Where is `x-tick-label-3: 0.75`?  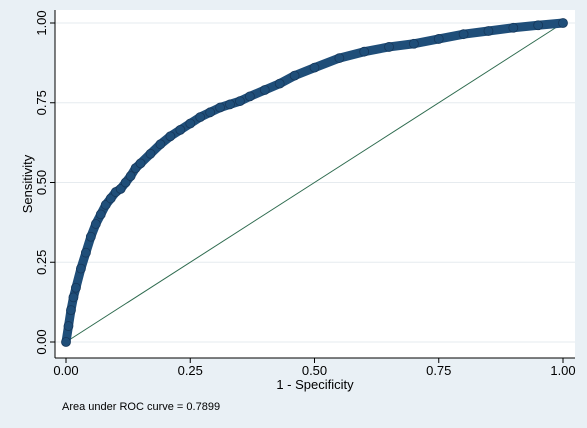 x-tick-label-3: 0.75 is located at coordinates (438, 370).